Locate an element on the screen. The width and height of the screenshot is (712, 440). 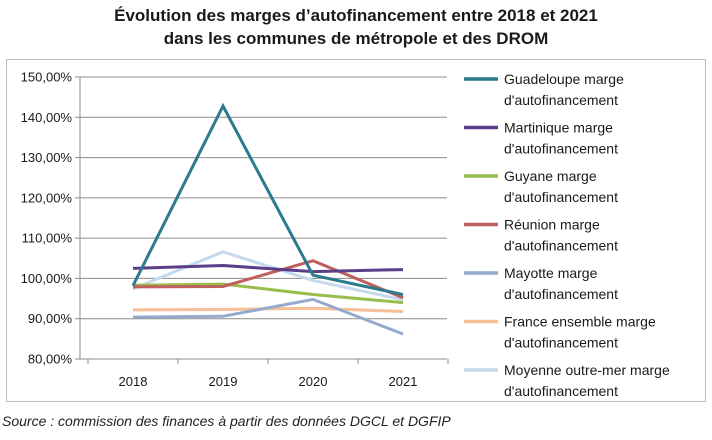
x-tick-label: 2019 is located at coordinates (223, 381).